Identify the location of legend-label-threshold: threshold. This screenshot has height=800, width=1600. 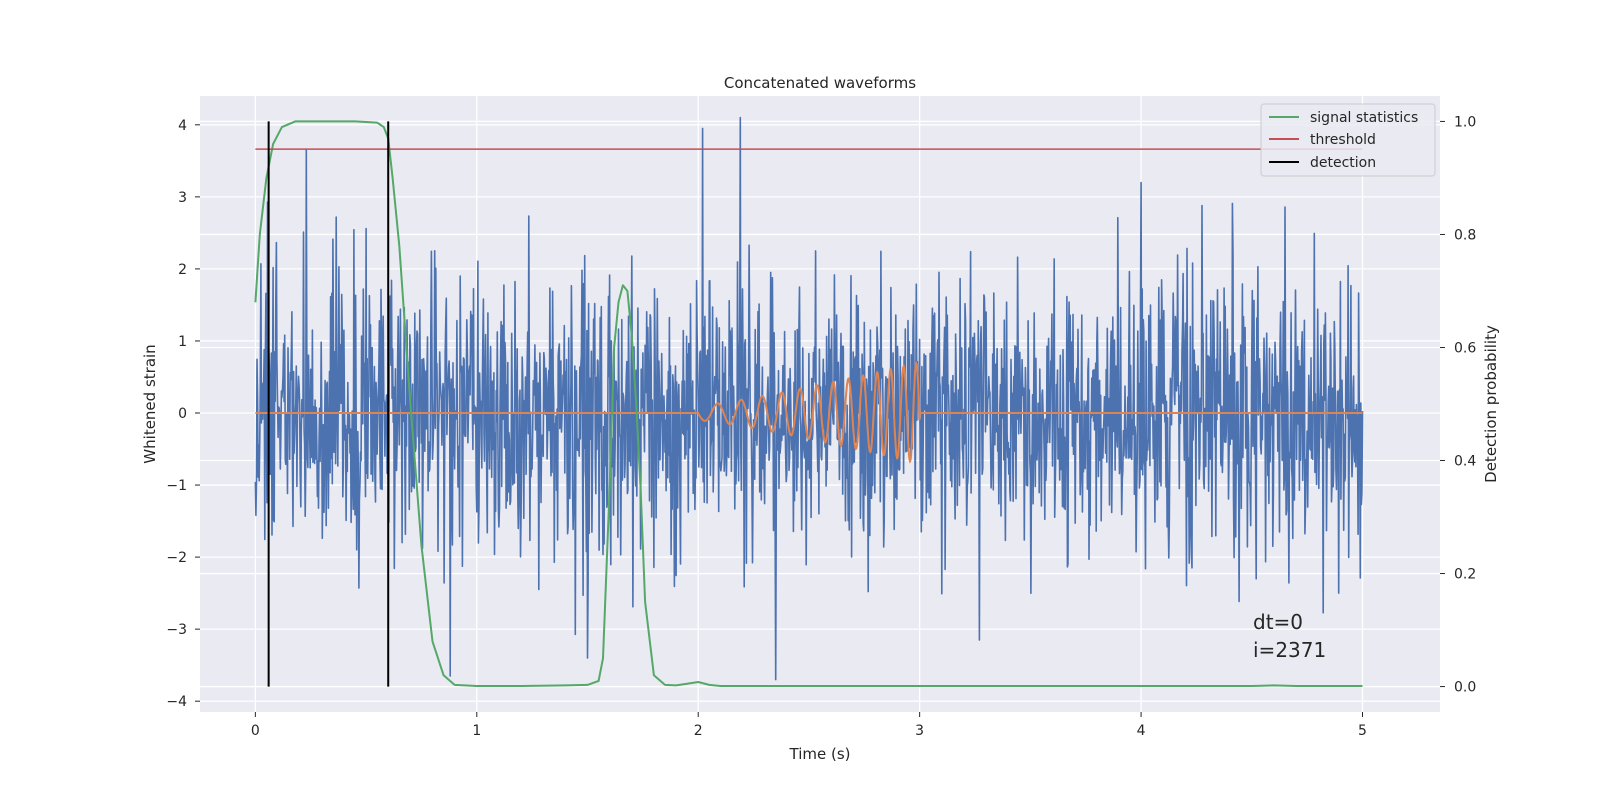
(1343, 140).